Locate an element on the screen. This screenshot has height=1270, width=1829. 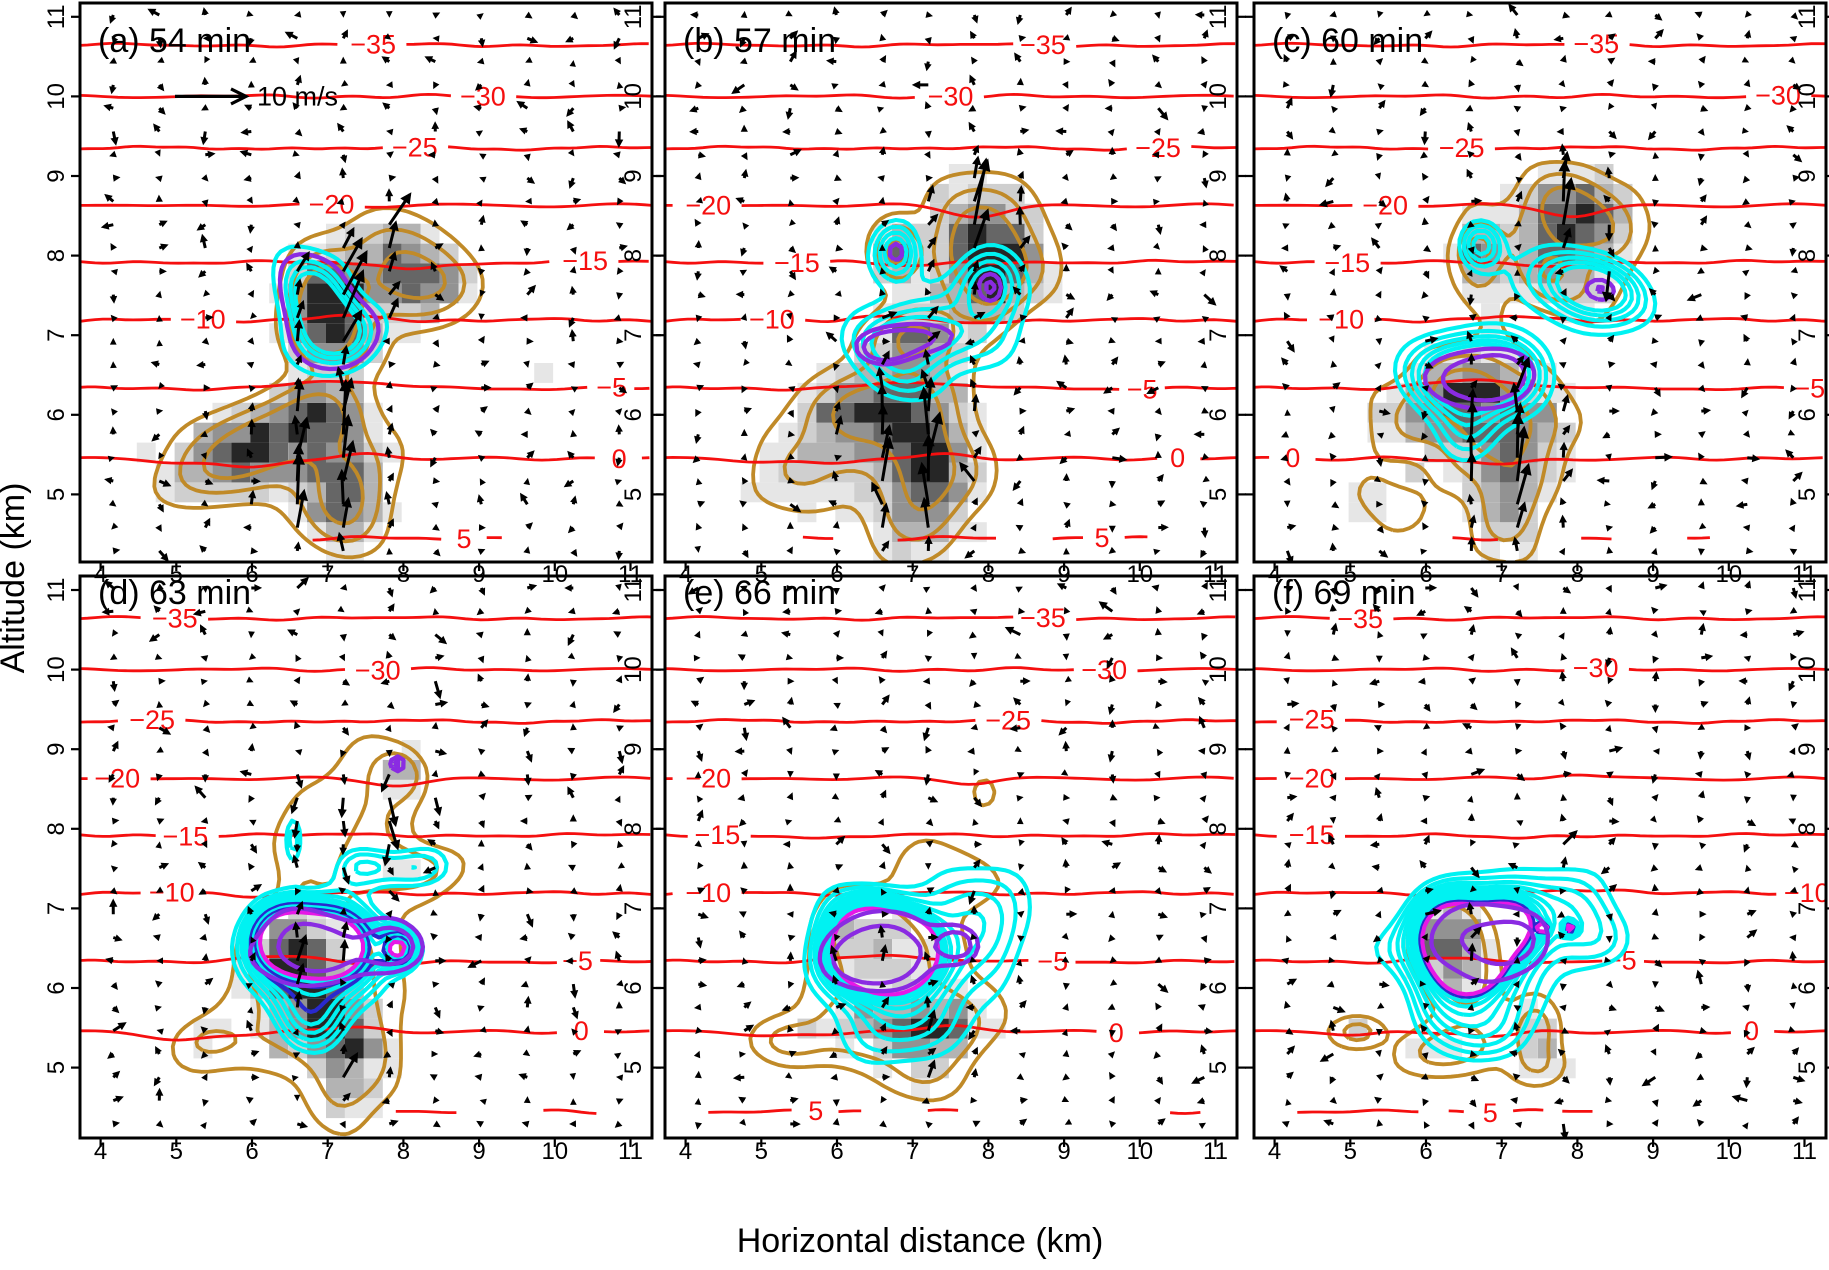
svg-text: (e) 66 min is located at coordinates (759, 593).